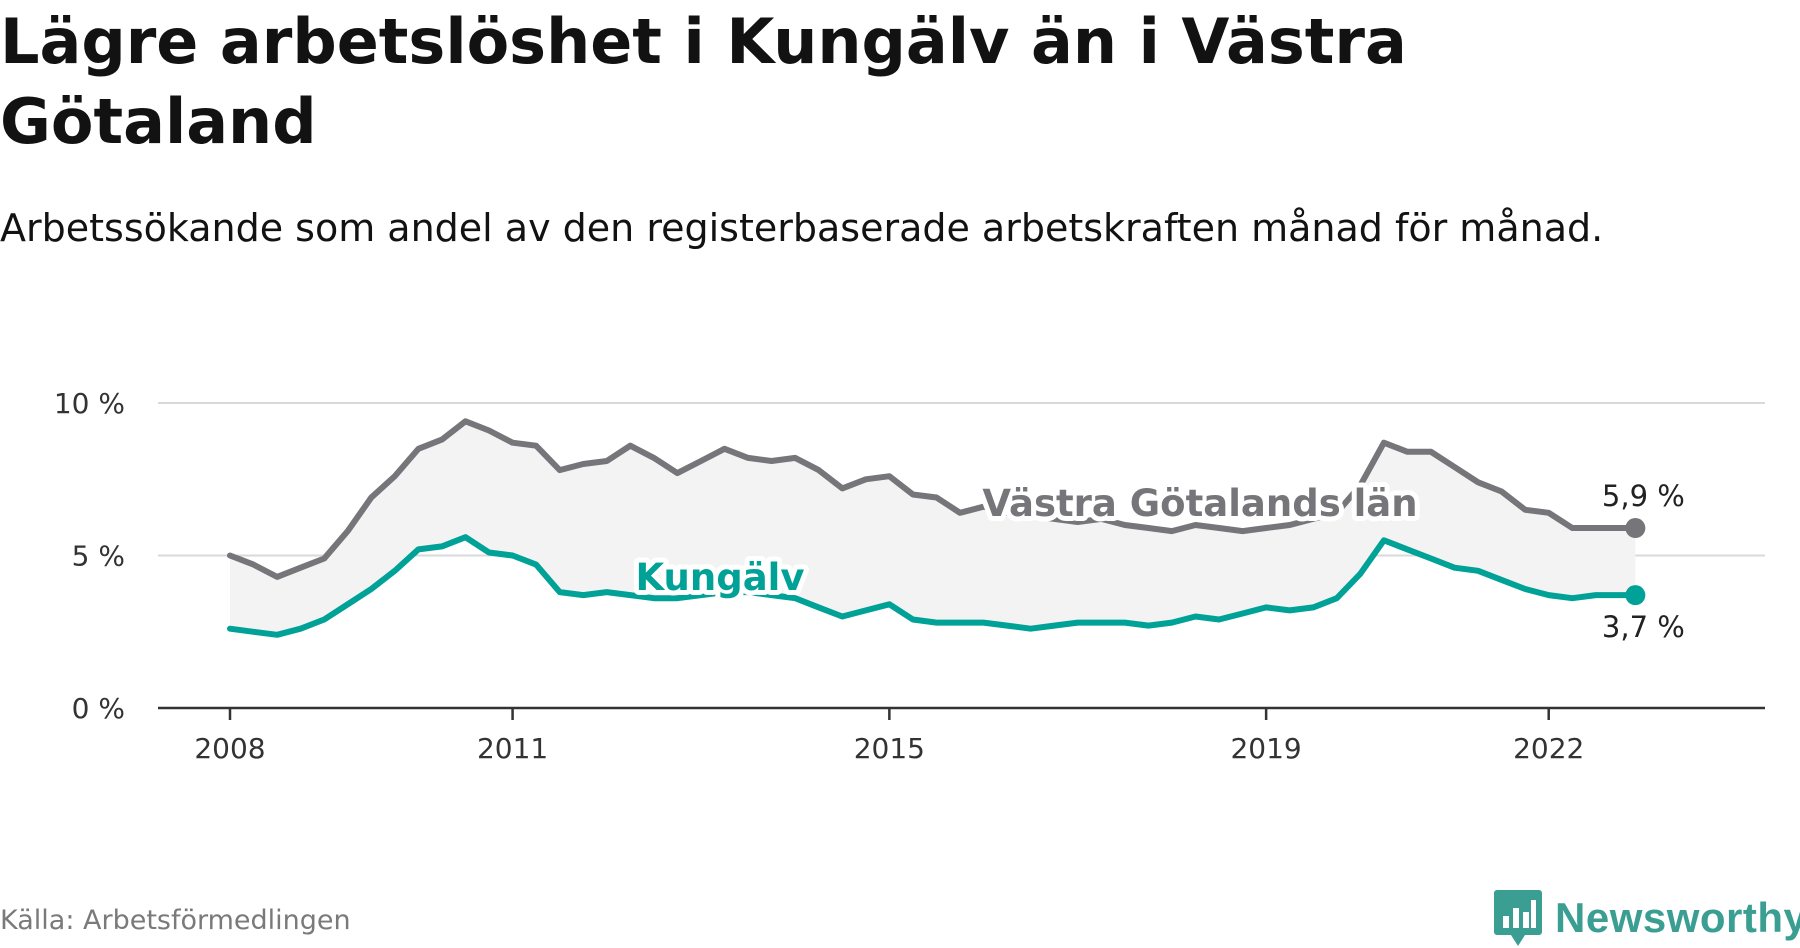  Describe the element at coordinates (1518, 918) in the screenshot. I see `newsworthy-logo-icon` at that location.